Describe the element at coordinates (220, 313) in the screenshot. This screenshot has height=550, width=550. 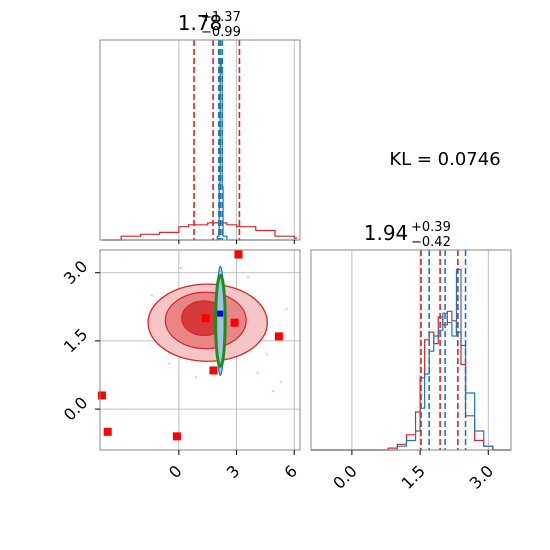
I see `blue-square-marker` at that location.